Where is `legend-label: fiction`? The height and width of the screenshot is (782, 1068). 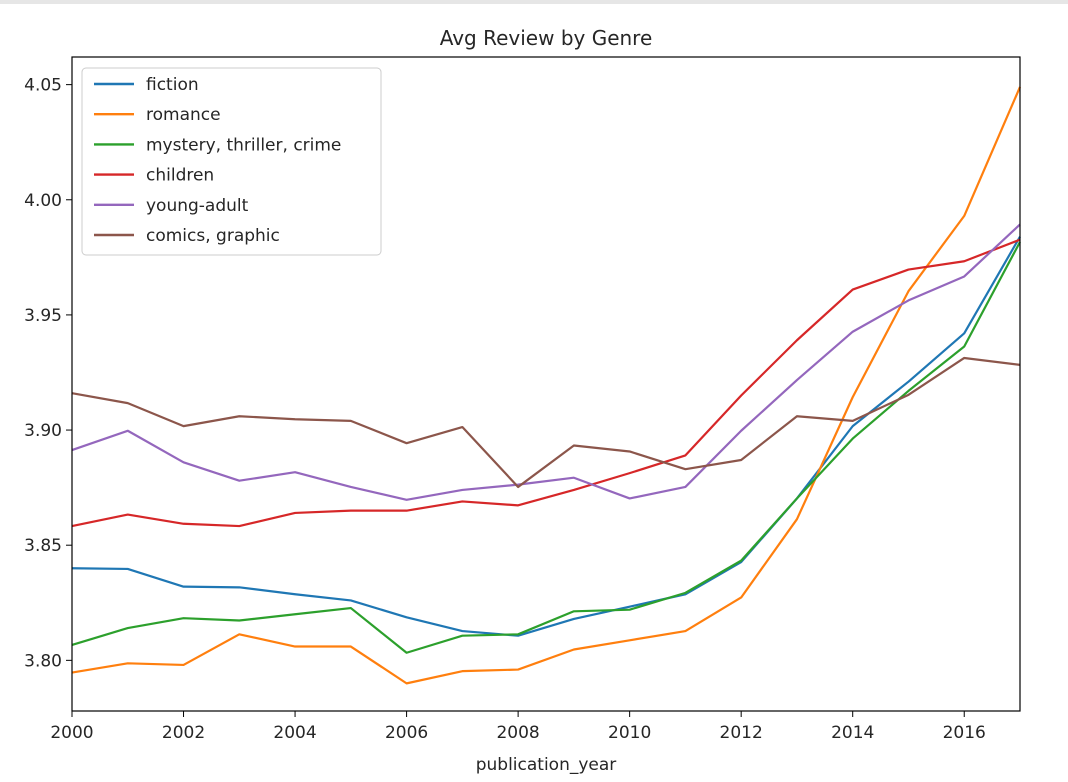
legend-label: fiction is located at coordinates (172, 85).